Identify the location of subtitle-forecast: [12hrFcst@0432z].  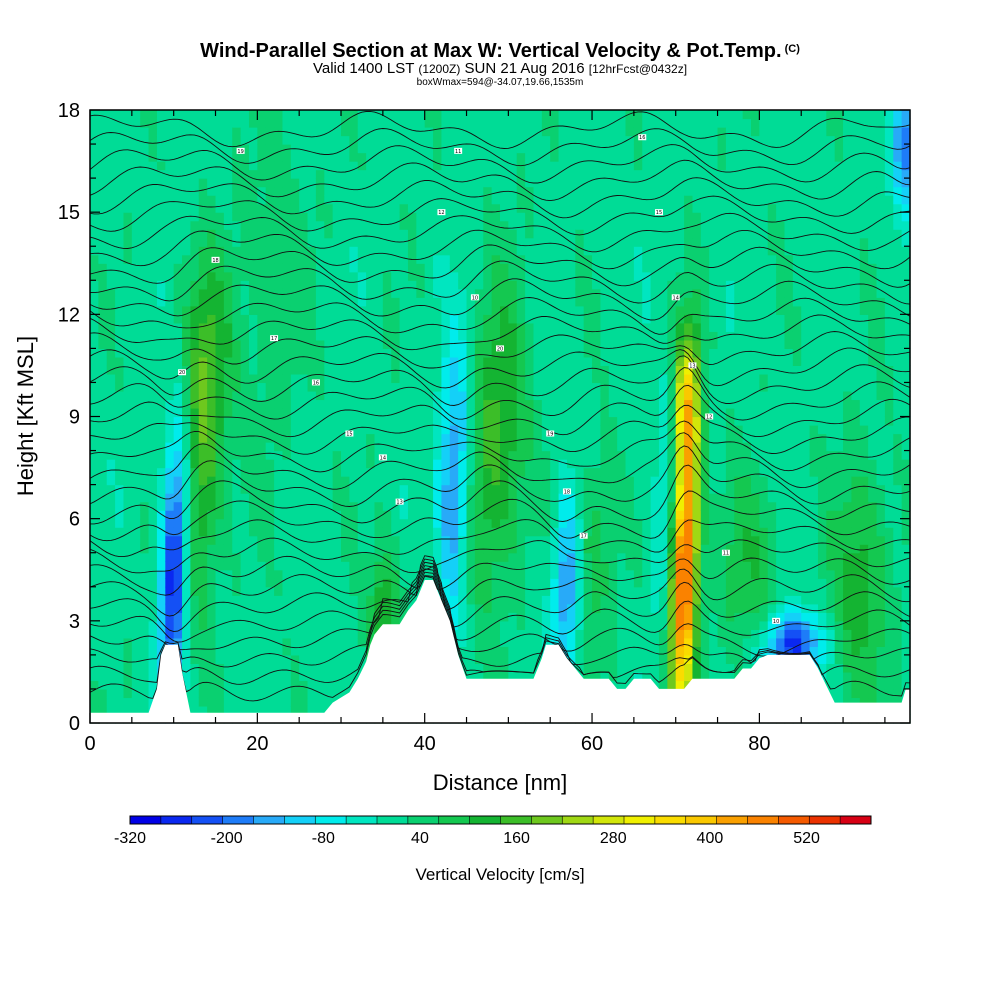
(638, 69).